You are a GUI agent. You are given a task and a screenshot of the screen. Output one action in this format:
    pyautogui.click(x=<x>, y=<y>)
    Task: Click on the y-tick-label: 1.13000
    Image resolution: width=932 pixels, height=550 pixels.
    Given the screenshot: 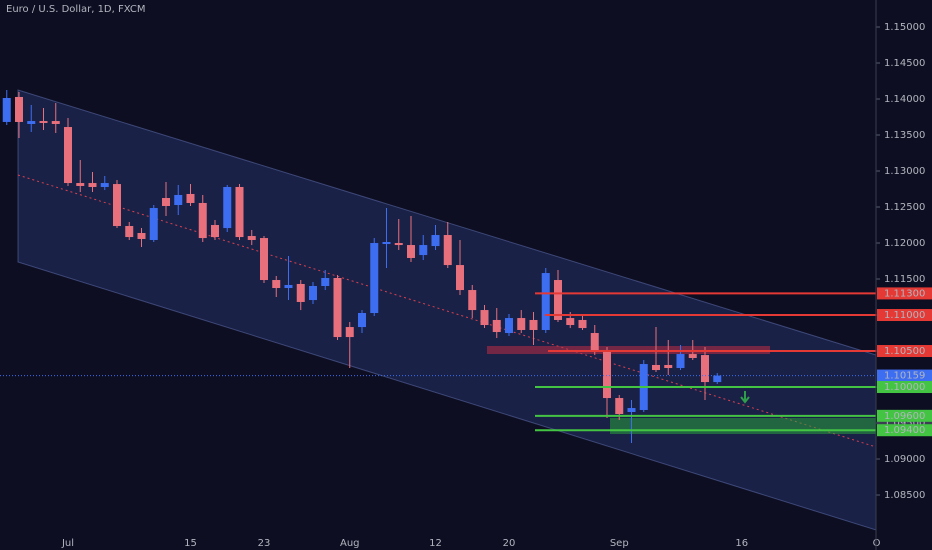 What is the action you would take?
    pyautogui.click(x=904, y=171)
    